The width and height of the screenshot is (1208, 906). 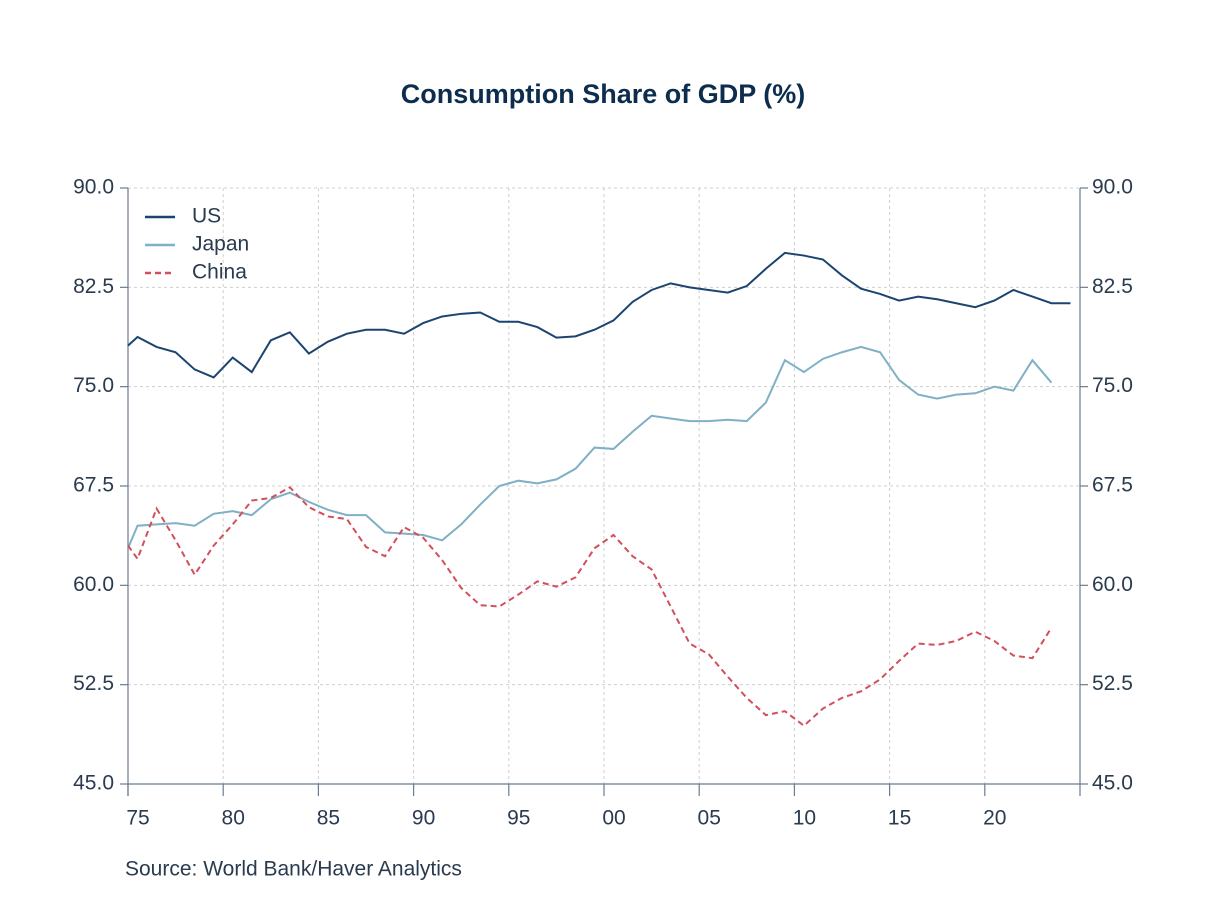 What do you see at coordinates (709, 818) in the screenshot?
I see `x-tick-label: 05` at bounding box center [709, 818].